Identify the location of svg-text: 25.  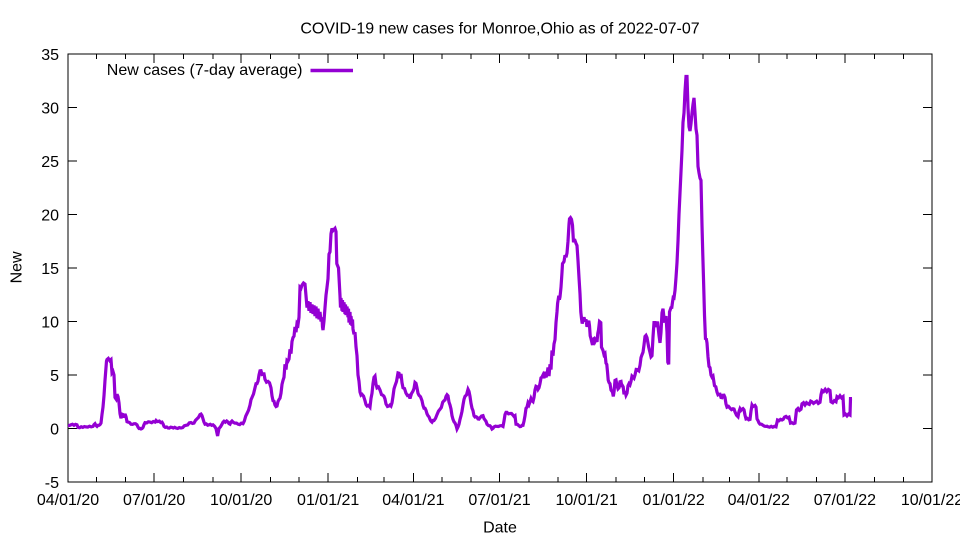
(50, 162).